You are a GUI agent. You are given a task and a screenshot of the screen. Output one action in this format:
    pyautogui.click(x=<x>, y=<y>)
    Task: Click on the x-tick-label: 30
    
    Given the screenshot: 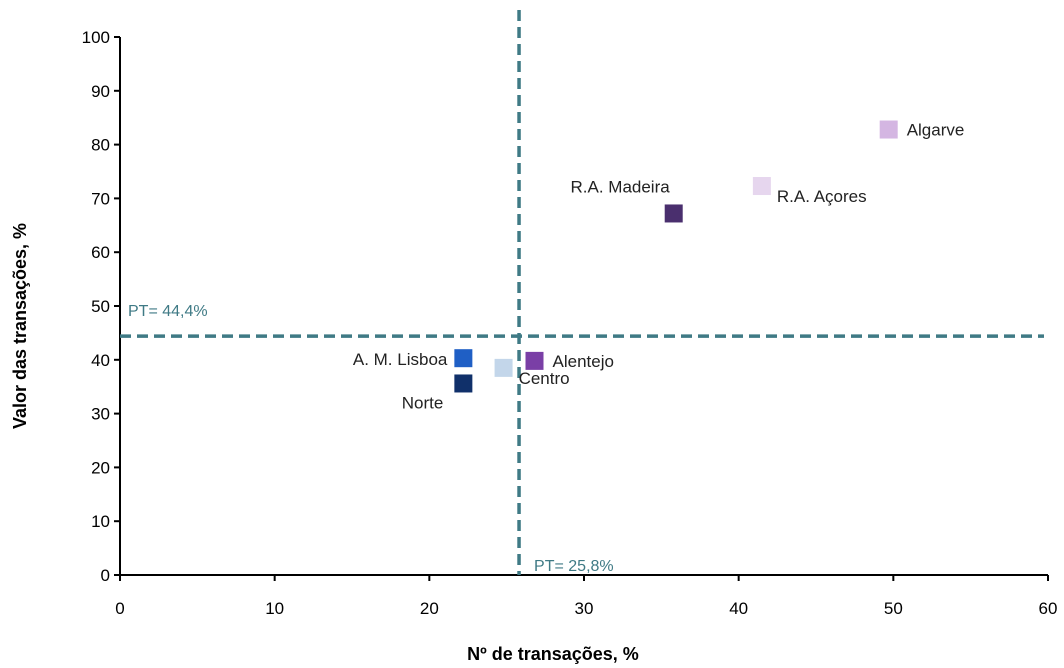 What is the action you would take?
    pyautogui.click(x=584, y=608)
    